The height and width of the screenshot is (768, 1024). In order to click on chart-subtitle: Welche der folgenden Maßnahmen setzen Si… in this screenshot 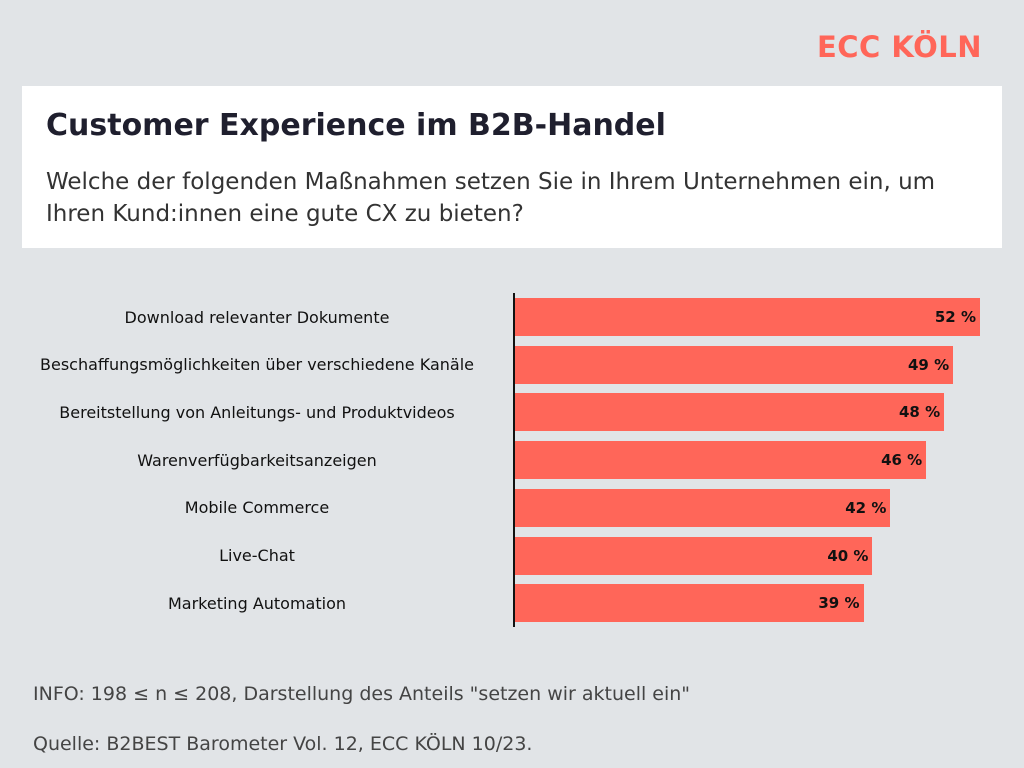, I will do `click(491, 198)`.